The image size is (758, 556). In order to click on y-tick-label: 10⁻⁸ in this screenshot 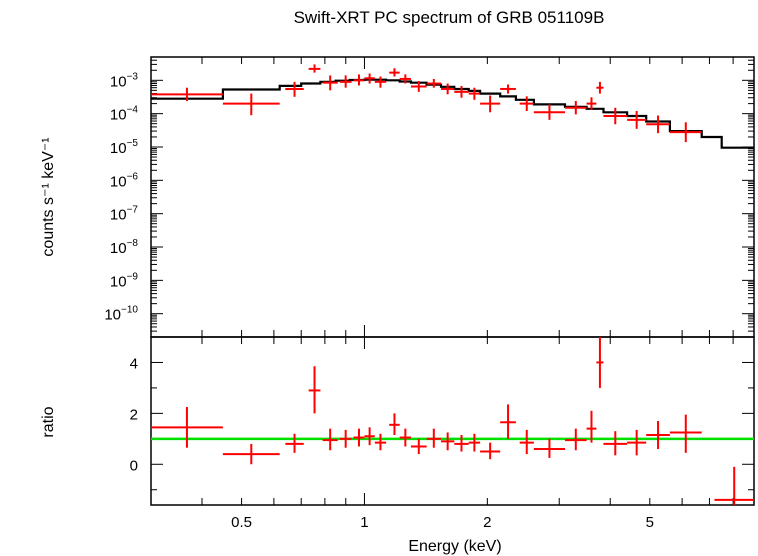, I will do `click(124, 247)`.